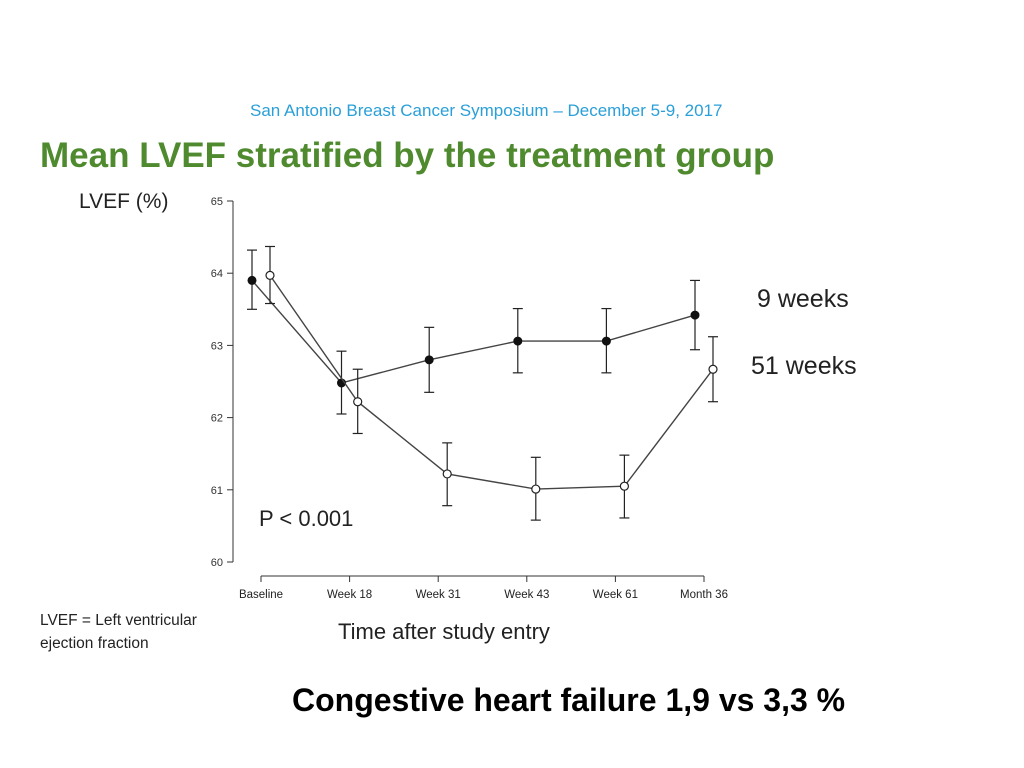  Describe the element at coordinates (261, 595) in the screenshot. I see `x-tick-label-0: Baseline` at that location.